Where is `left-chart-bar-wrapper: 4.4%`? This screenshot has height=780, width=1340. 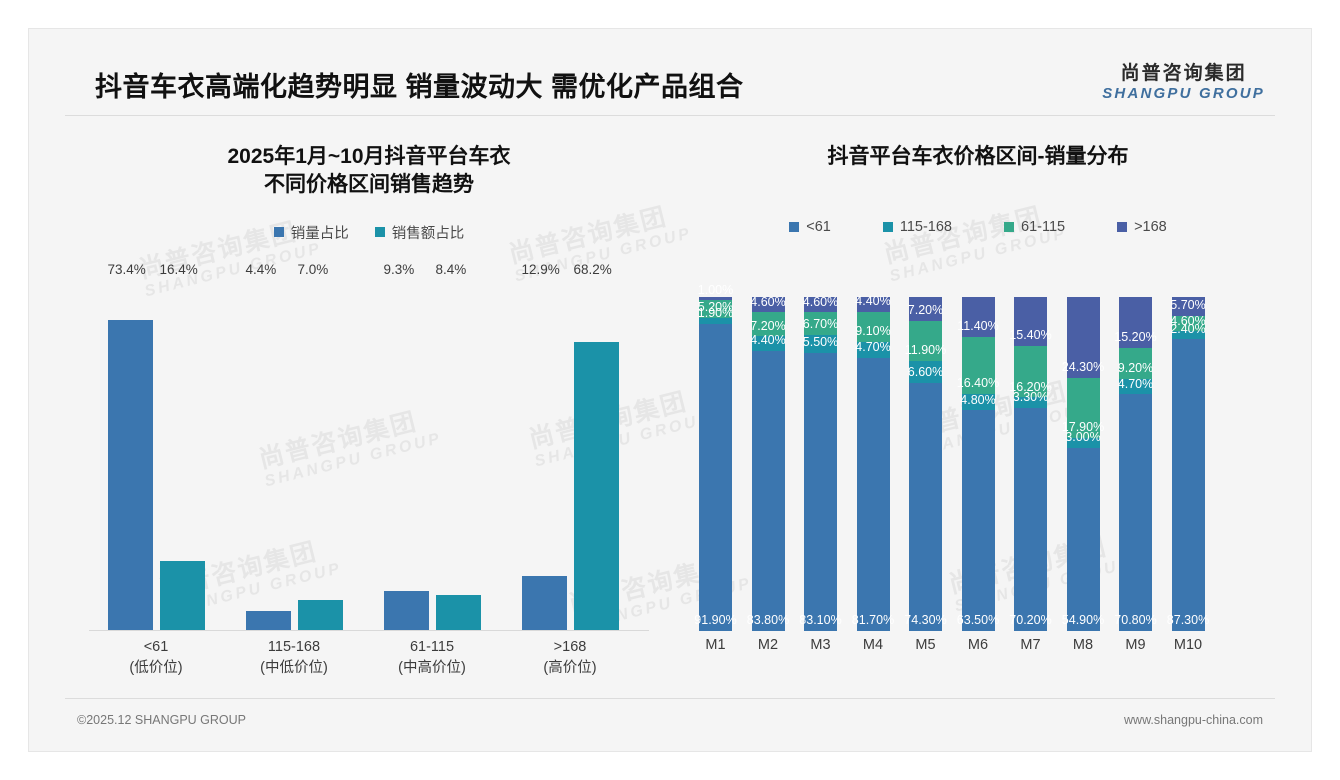
left-chart-bar-wrapper: 4.4% is located at coordinates (268, 446).